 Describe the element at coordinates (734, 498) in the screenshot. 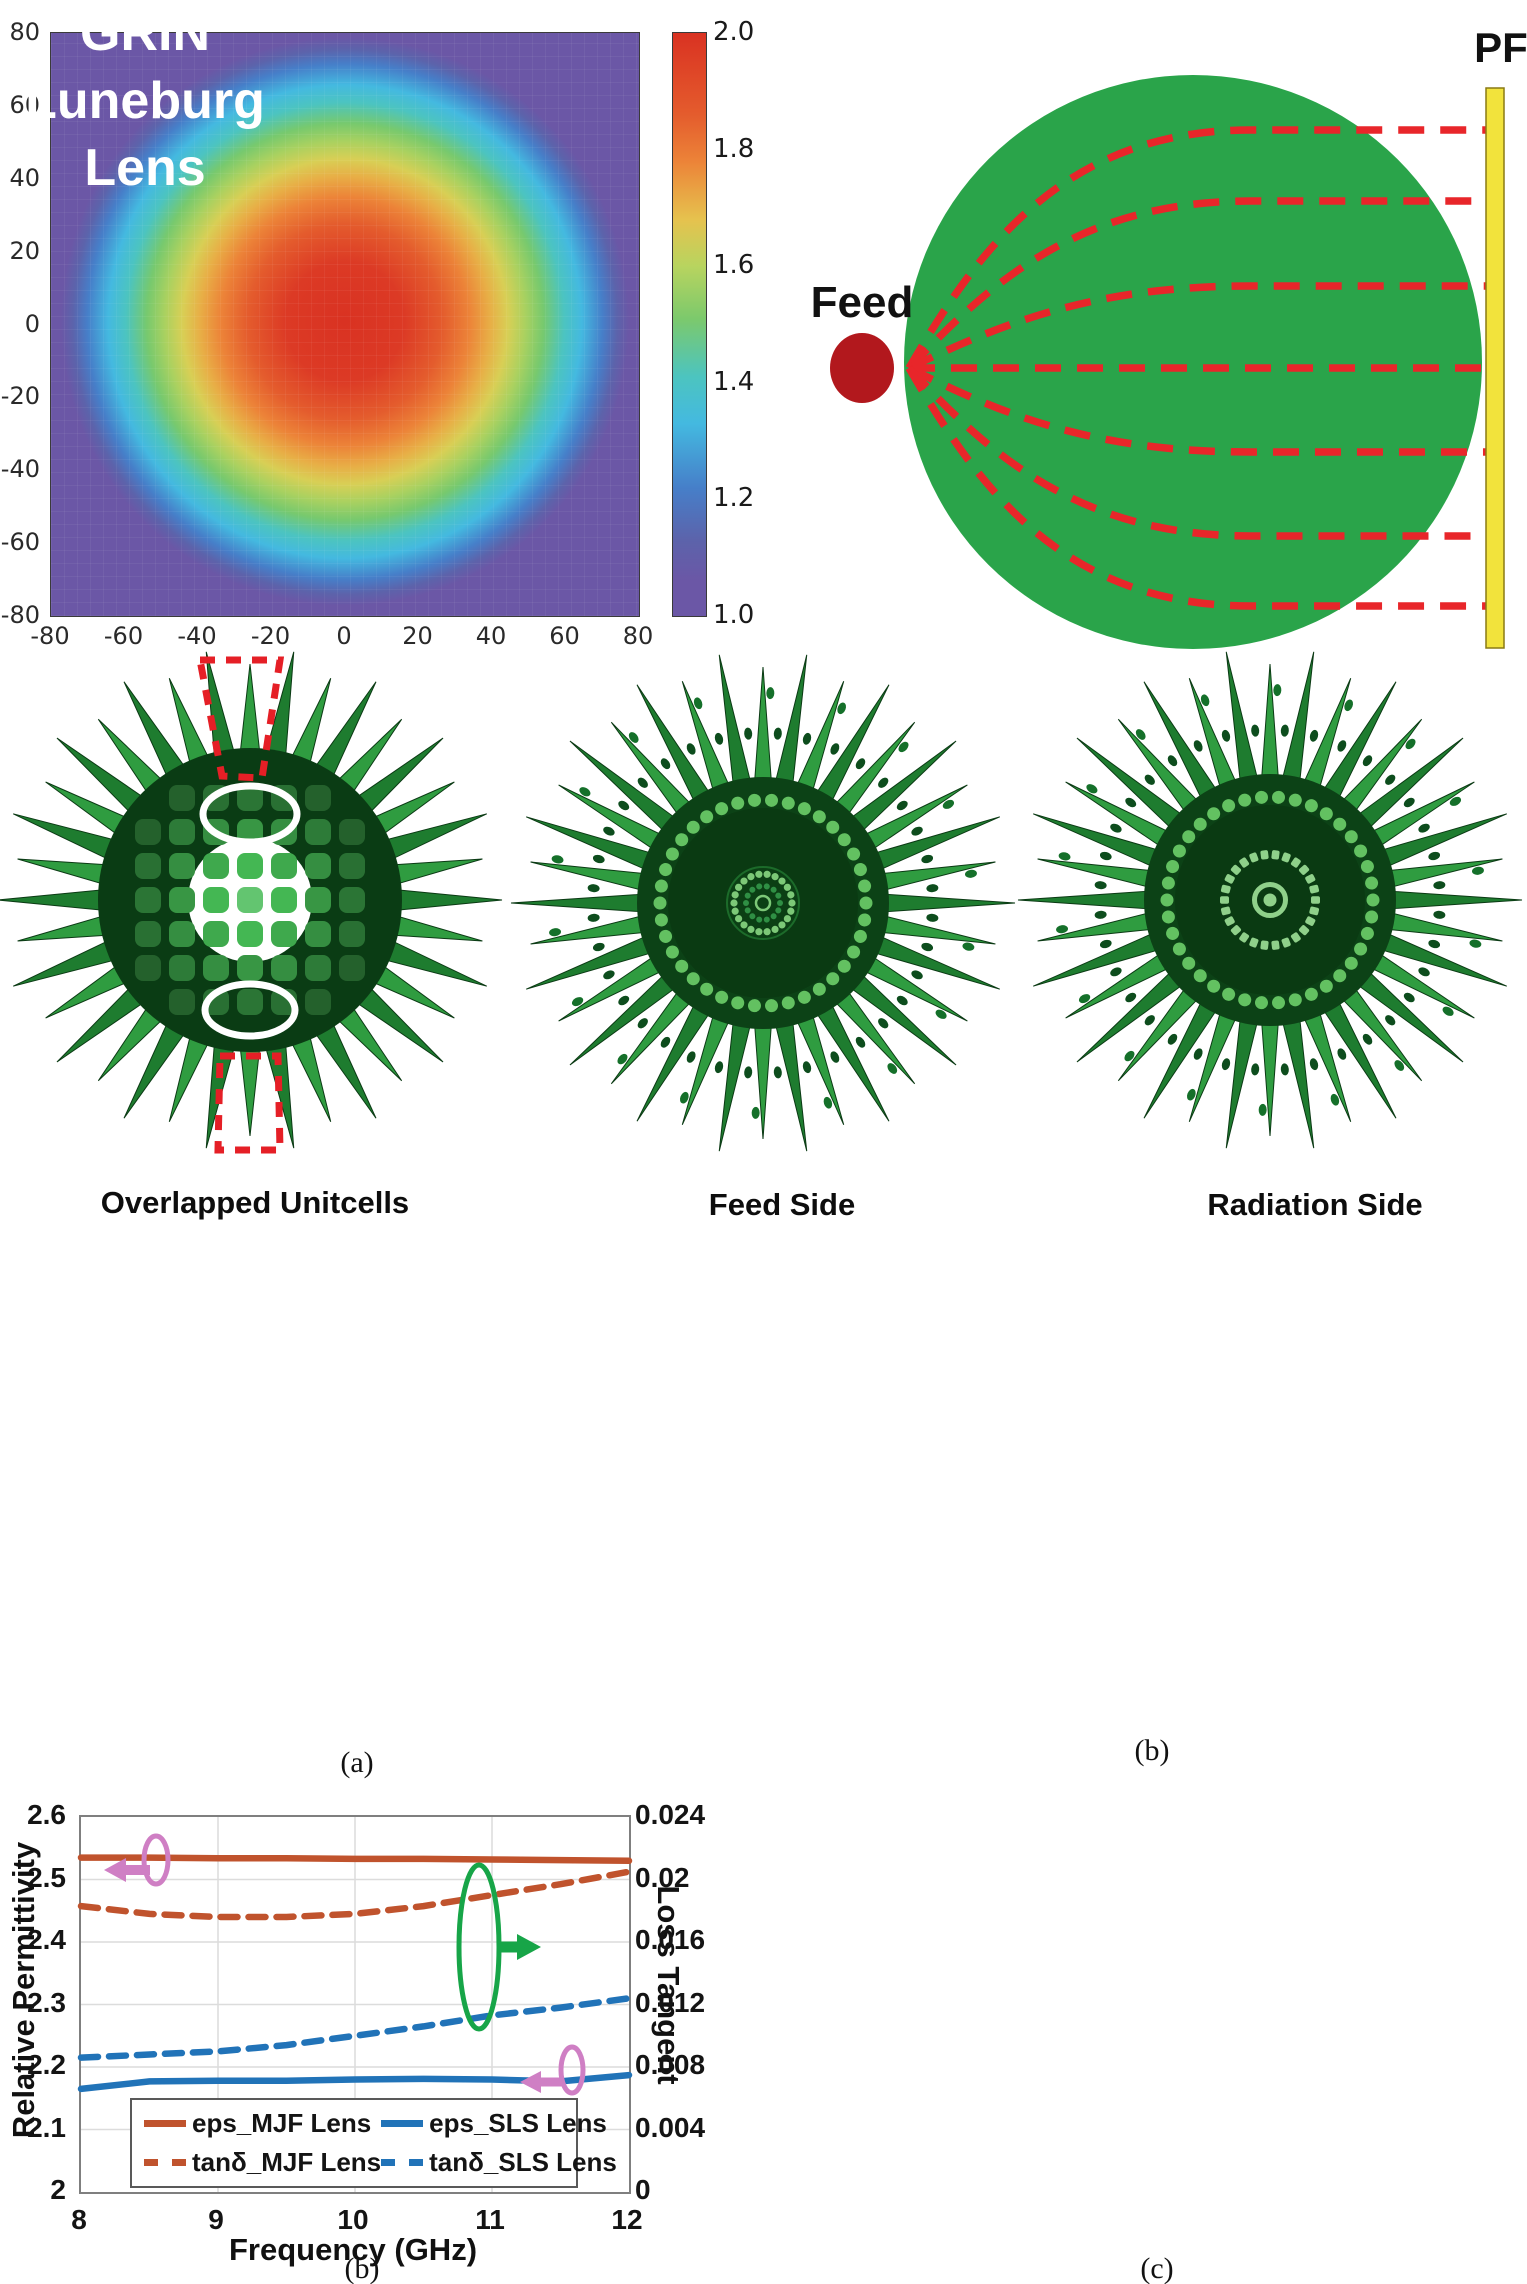

I see `colorbar-tick: 1.2` at that location.